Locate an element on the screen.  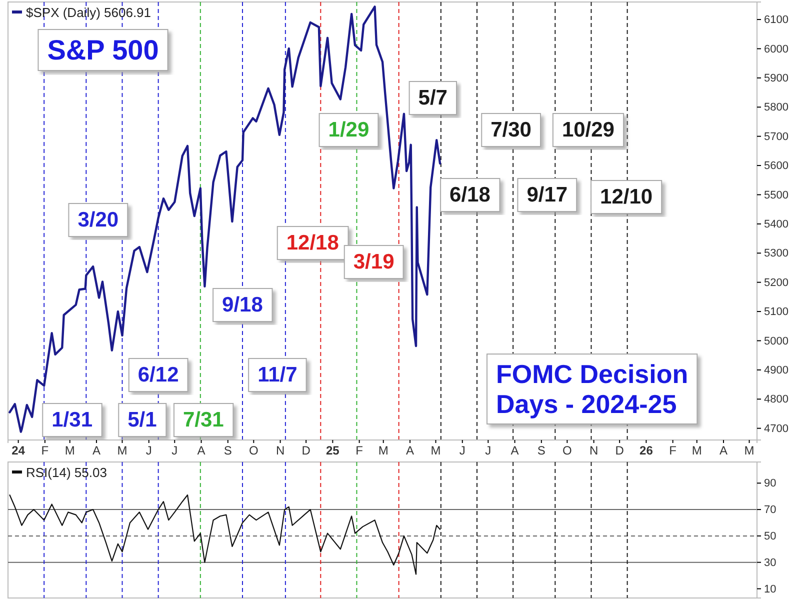
ref-line-label: 3/20 is located at coordinates (98, 220).